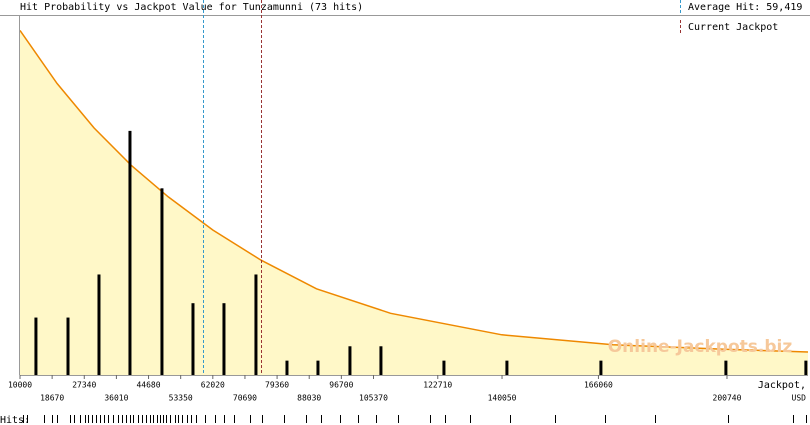 The width and height of the screenshot is (810, 425). I want to click on x-tick-label: 44680, so click(148, 385).